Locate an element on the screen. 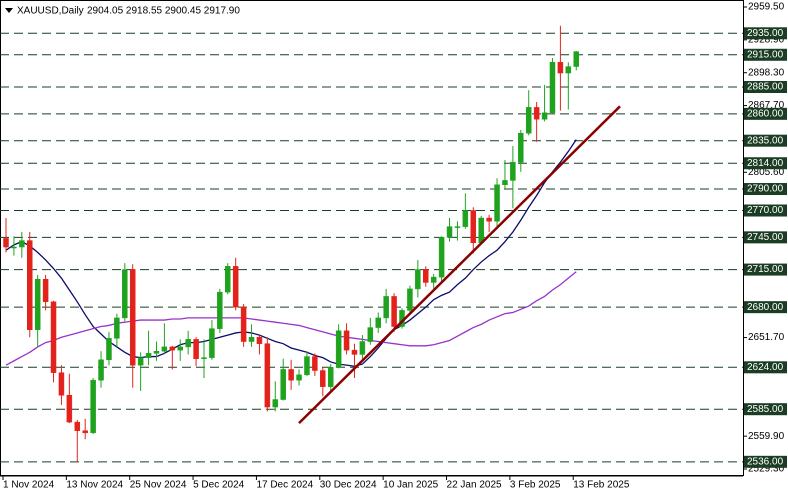 Image resolution: width=788 pixels, height=493 pixels. level-label: 2770.00 is located at coordinates (765, 210).